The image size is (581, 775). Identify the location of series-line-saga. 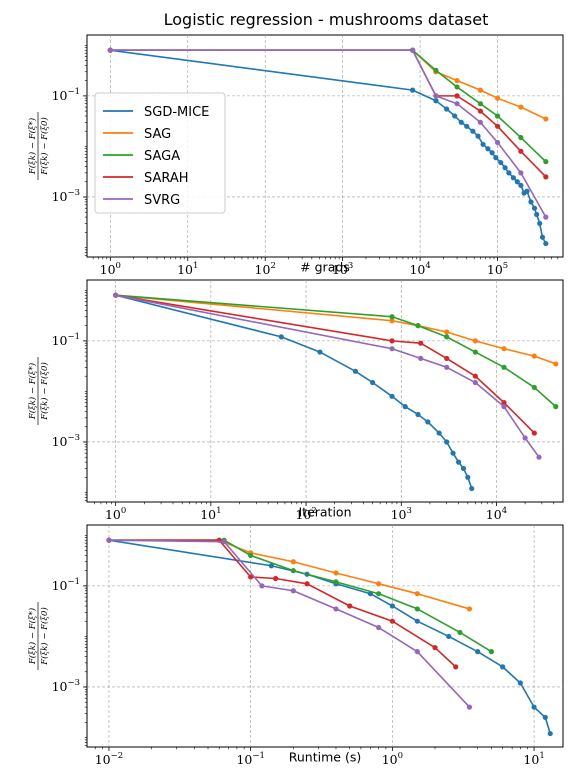
(336, 351).